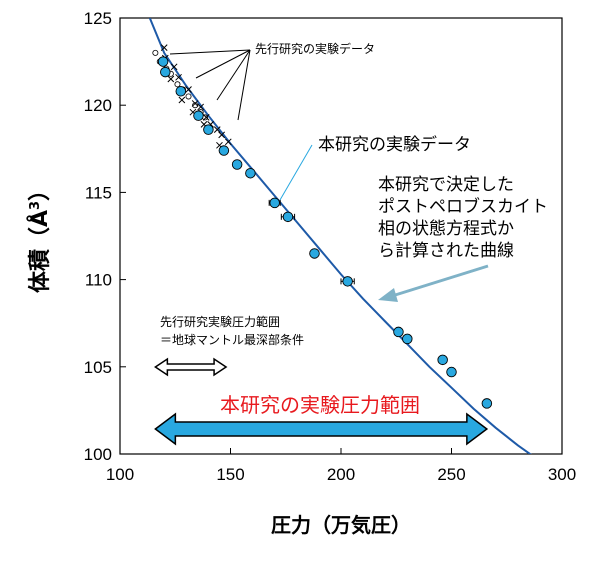 The image size is (600, 562). I want to click on y-tick-label: 105, so click(98, 367).